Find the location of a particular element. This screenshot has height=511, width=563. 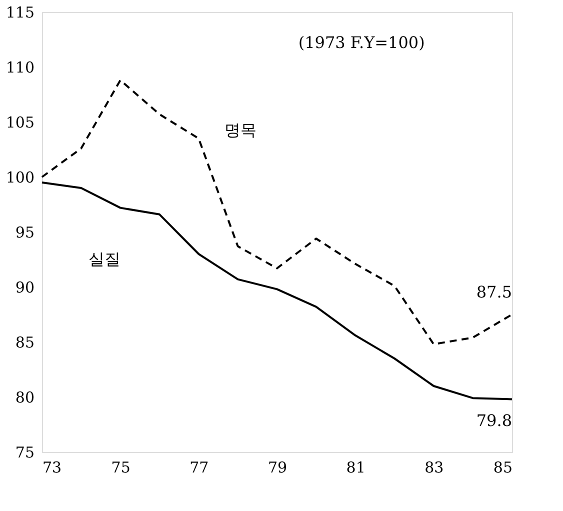

x-tick-label: 81 is located at coordinates (356, 467).